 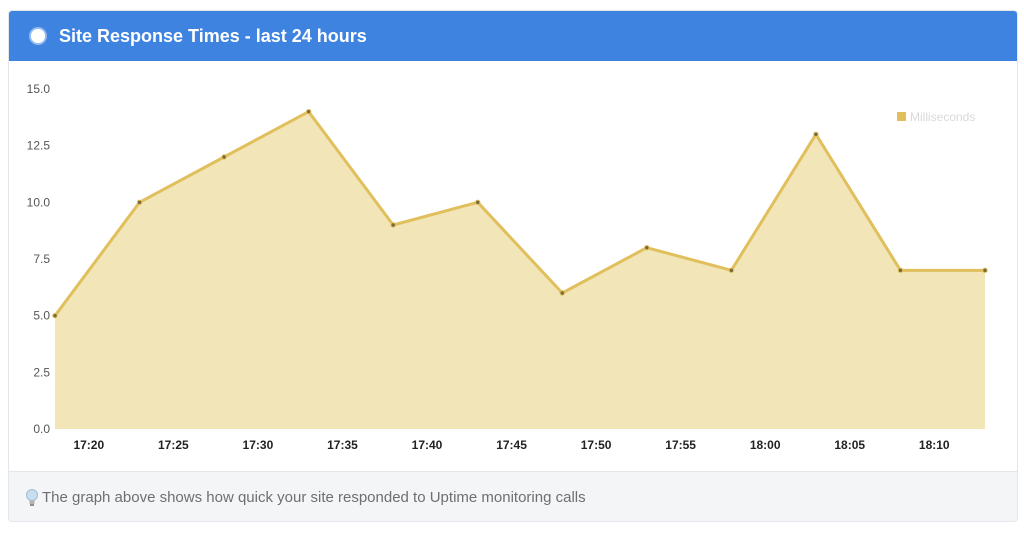 I want to click on panel-title: Site Response Times - last 24 hours, so click(x=213, y=35).